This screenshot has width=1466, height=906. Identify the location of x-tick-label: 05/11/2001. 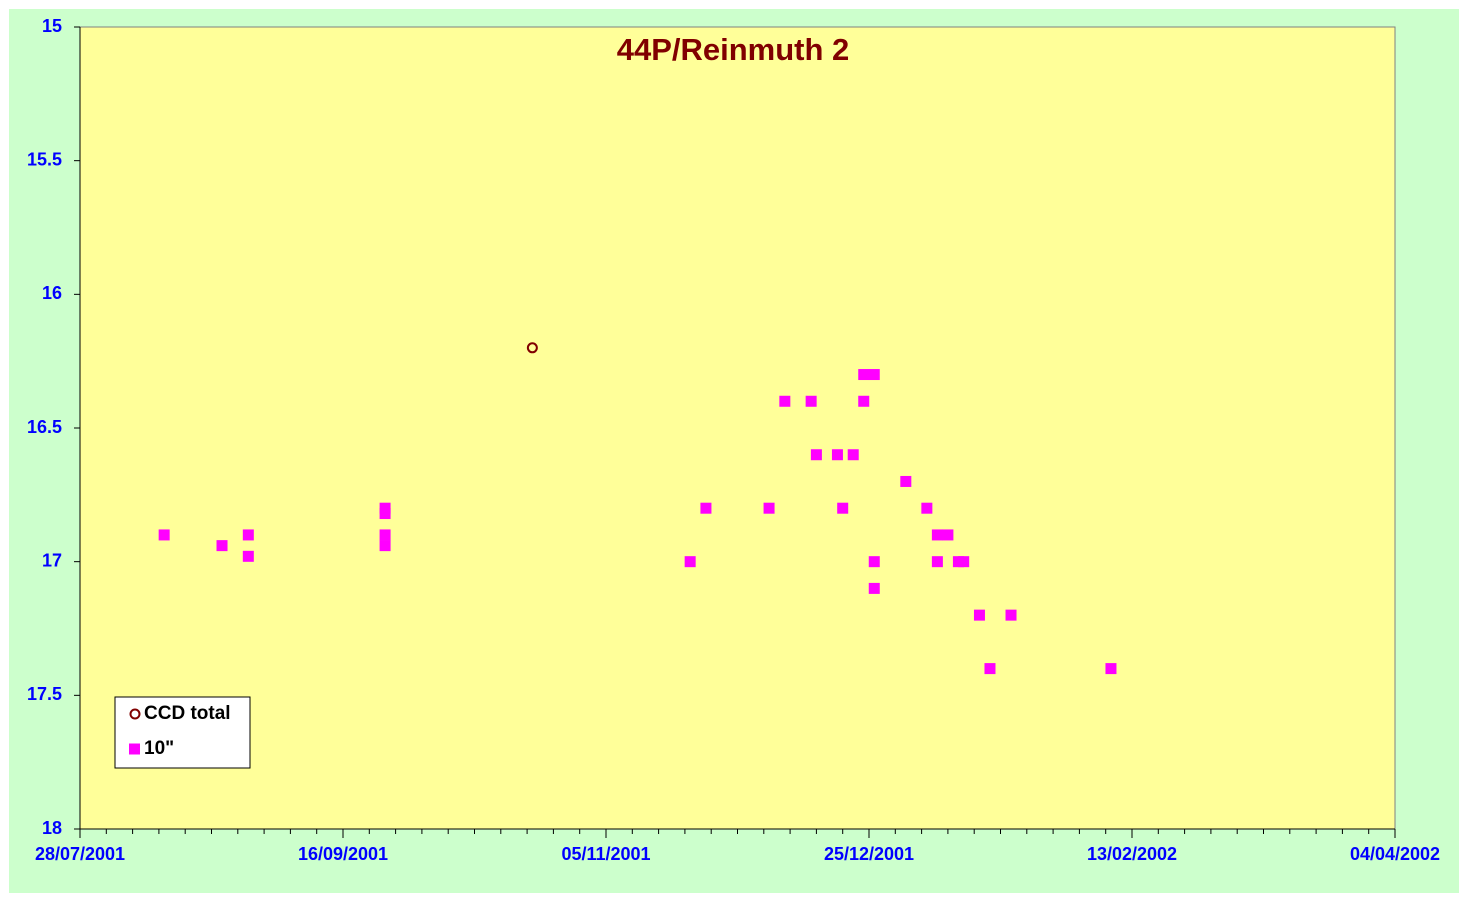
(605, 854).